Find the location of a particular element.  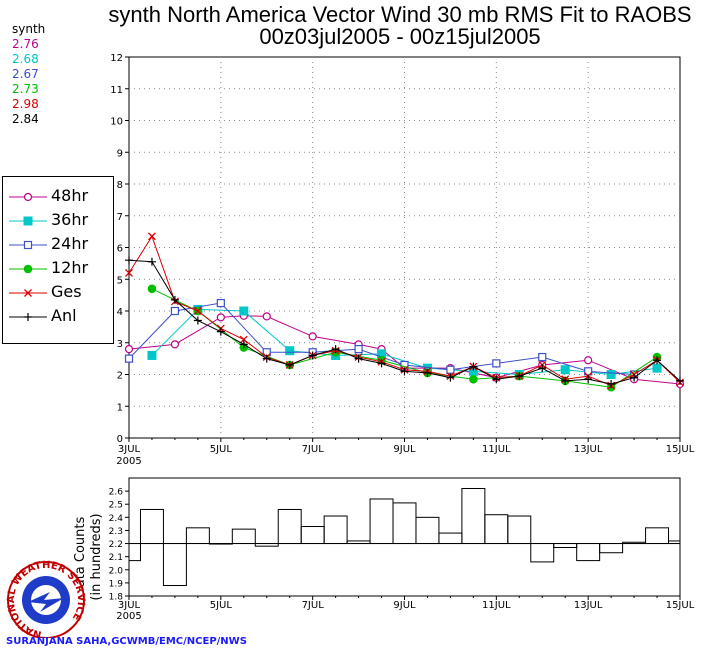

stats-value: 2.67 is located at coordinates (25, 74).